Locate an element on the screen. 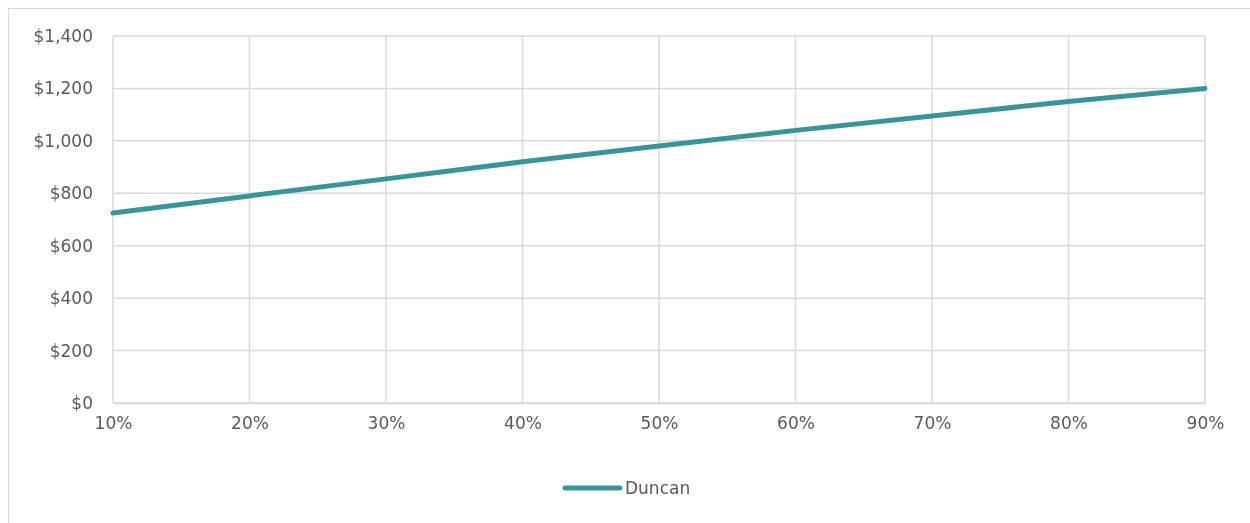 Image resolution: width=1250 pixels, height=523 pixels. legend-label: Duncan is located at coordinates (658, 487).